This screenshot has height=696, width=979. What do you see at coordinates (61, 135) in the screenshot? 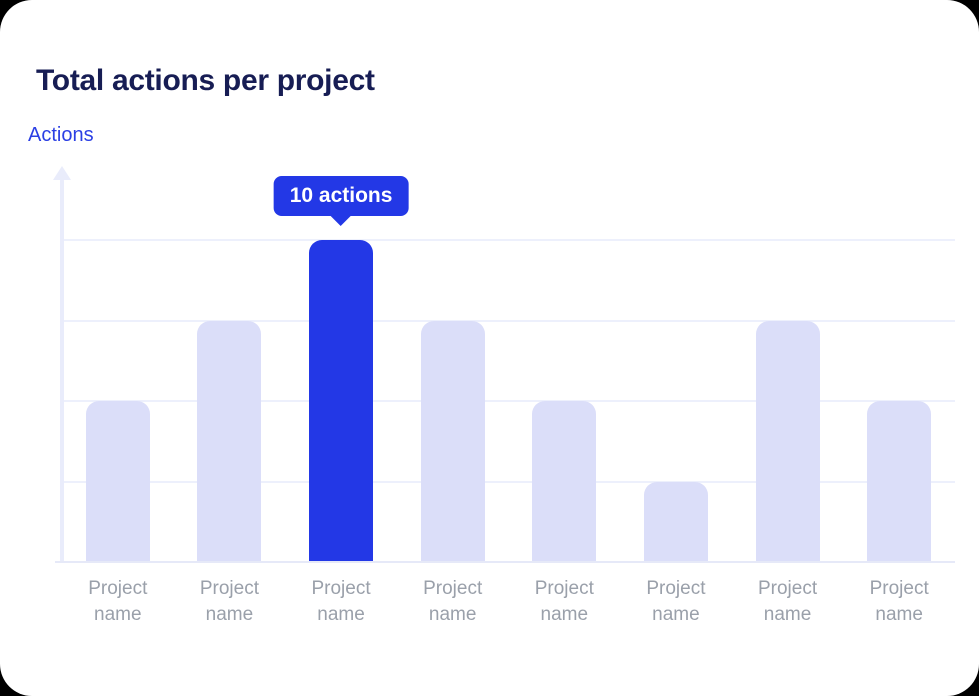
I see `y-axis-label: Actions` at bounding box center [61, 135].